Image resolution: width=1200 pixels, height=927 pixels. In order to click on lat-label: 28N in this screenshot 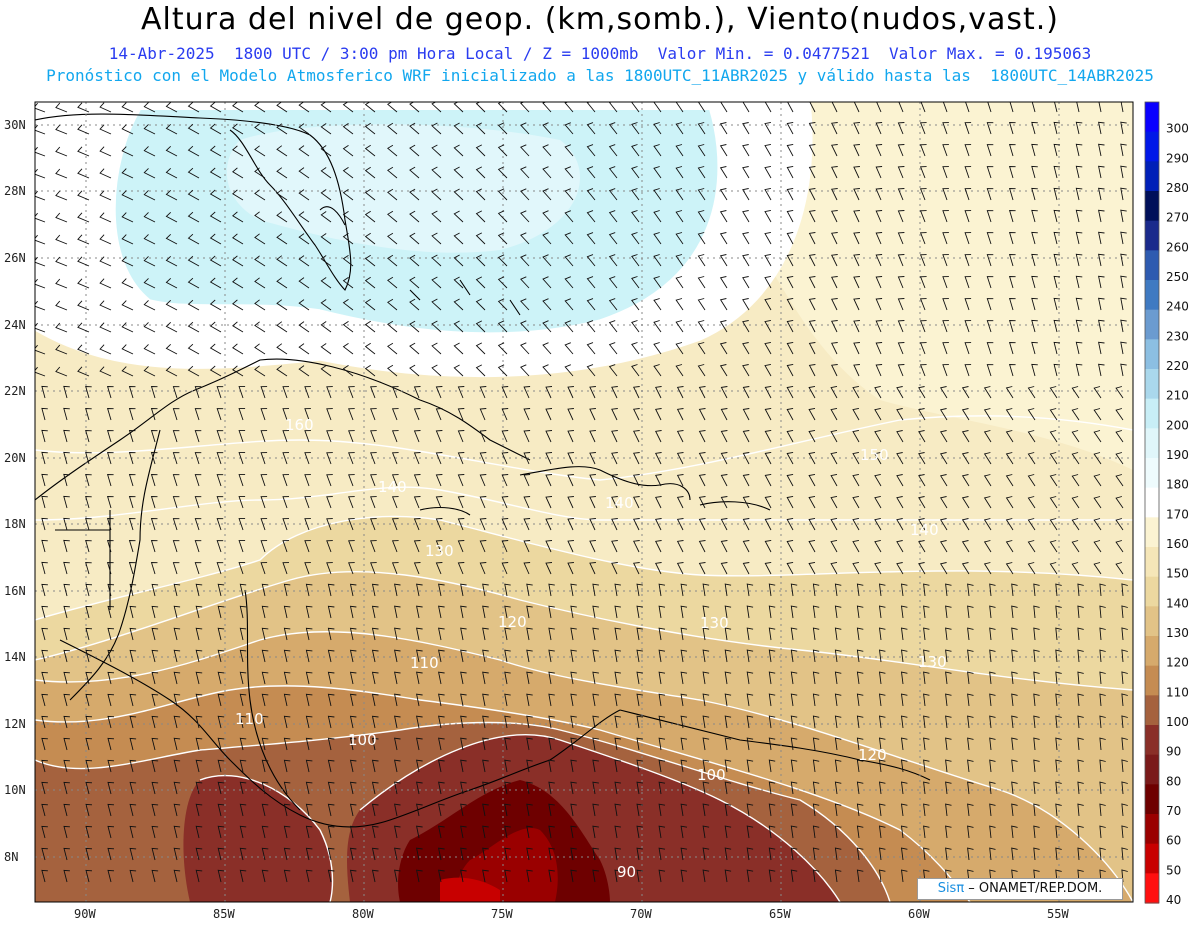, I will do `click(15, 191)`.